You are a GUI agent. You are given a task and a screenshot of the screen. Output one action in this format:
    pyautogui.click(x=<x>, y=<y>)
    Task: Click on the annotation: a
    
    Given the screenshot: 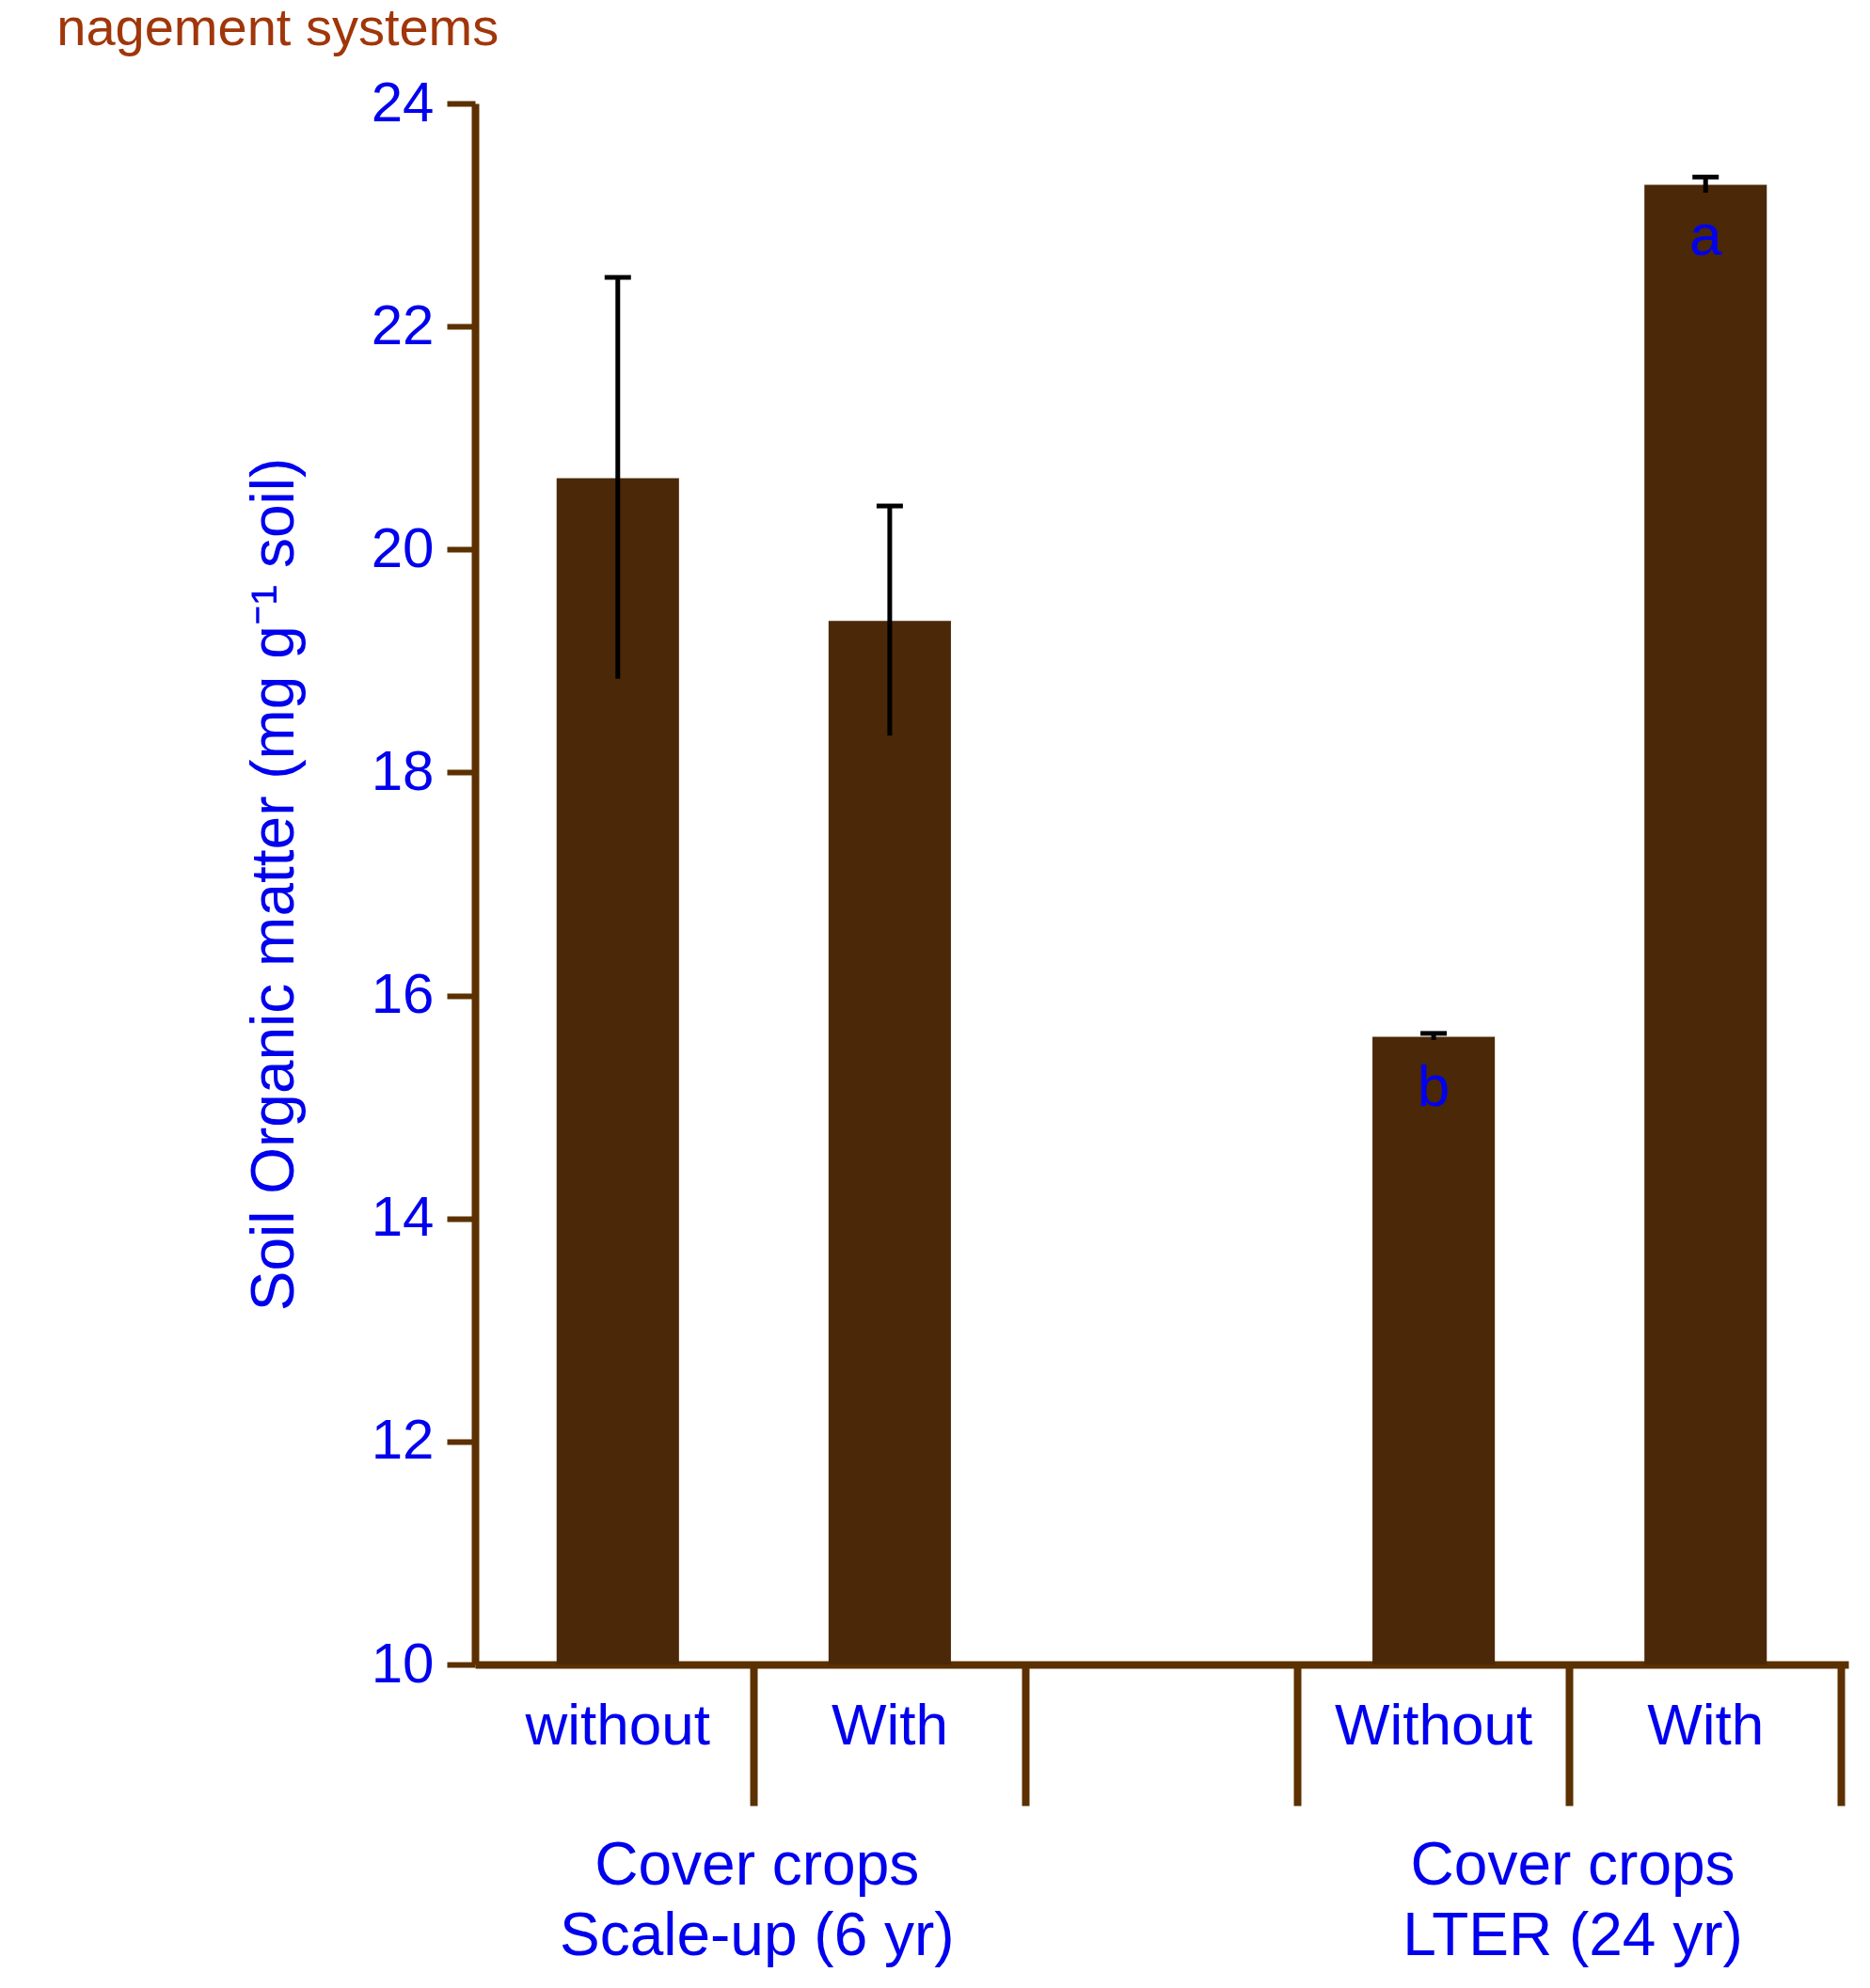 What is the action you would take?
    pyautogui.click(x=1705, y=234)
    